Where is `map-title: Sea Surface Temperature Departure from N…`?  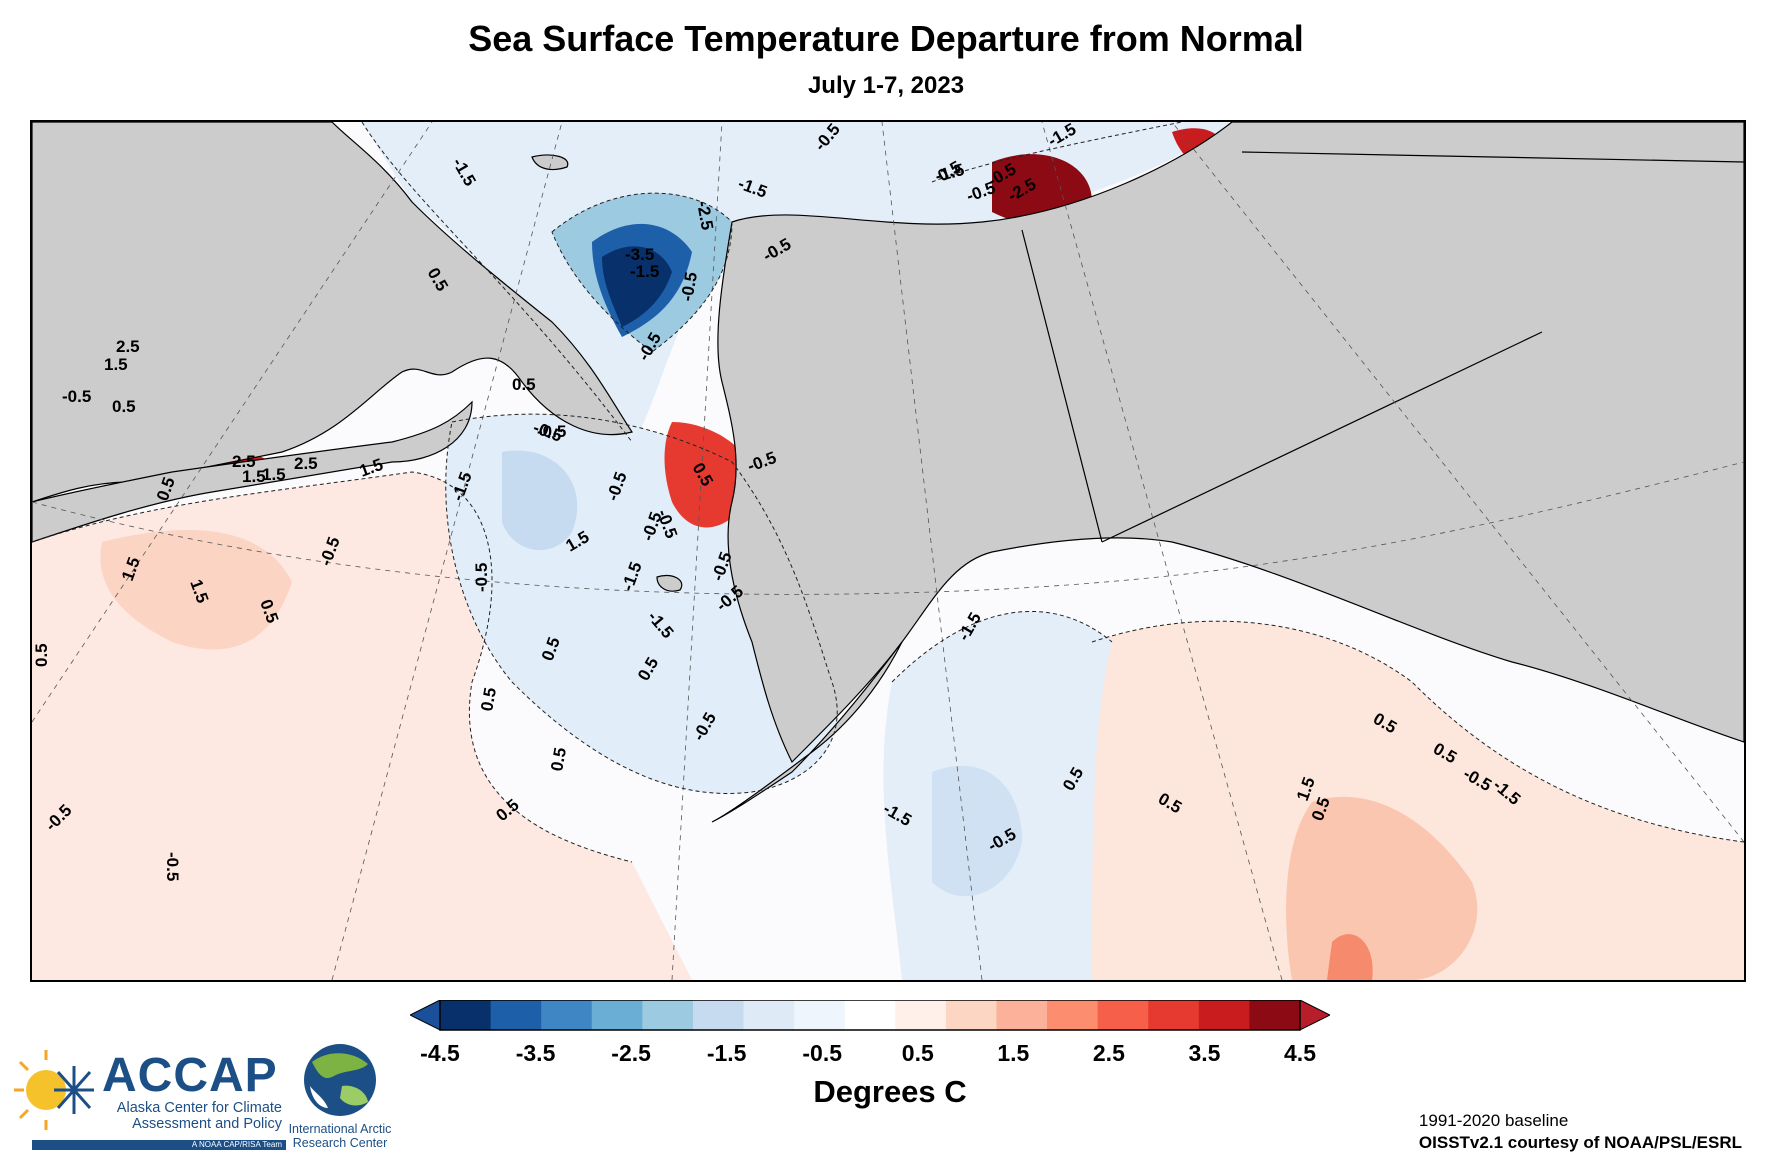 map-title: Sea Surface Temperature Departure from N… is located at coordinates (886, 38).